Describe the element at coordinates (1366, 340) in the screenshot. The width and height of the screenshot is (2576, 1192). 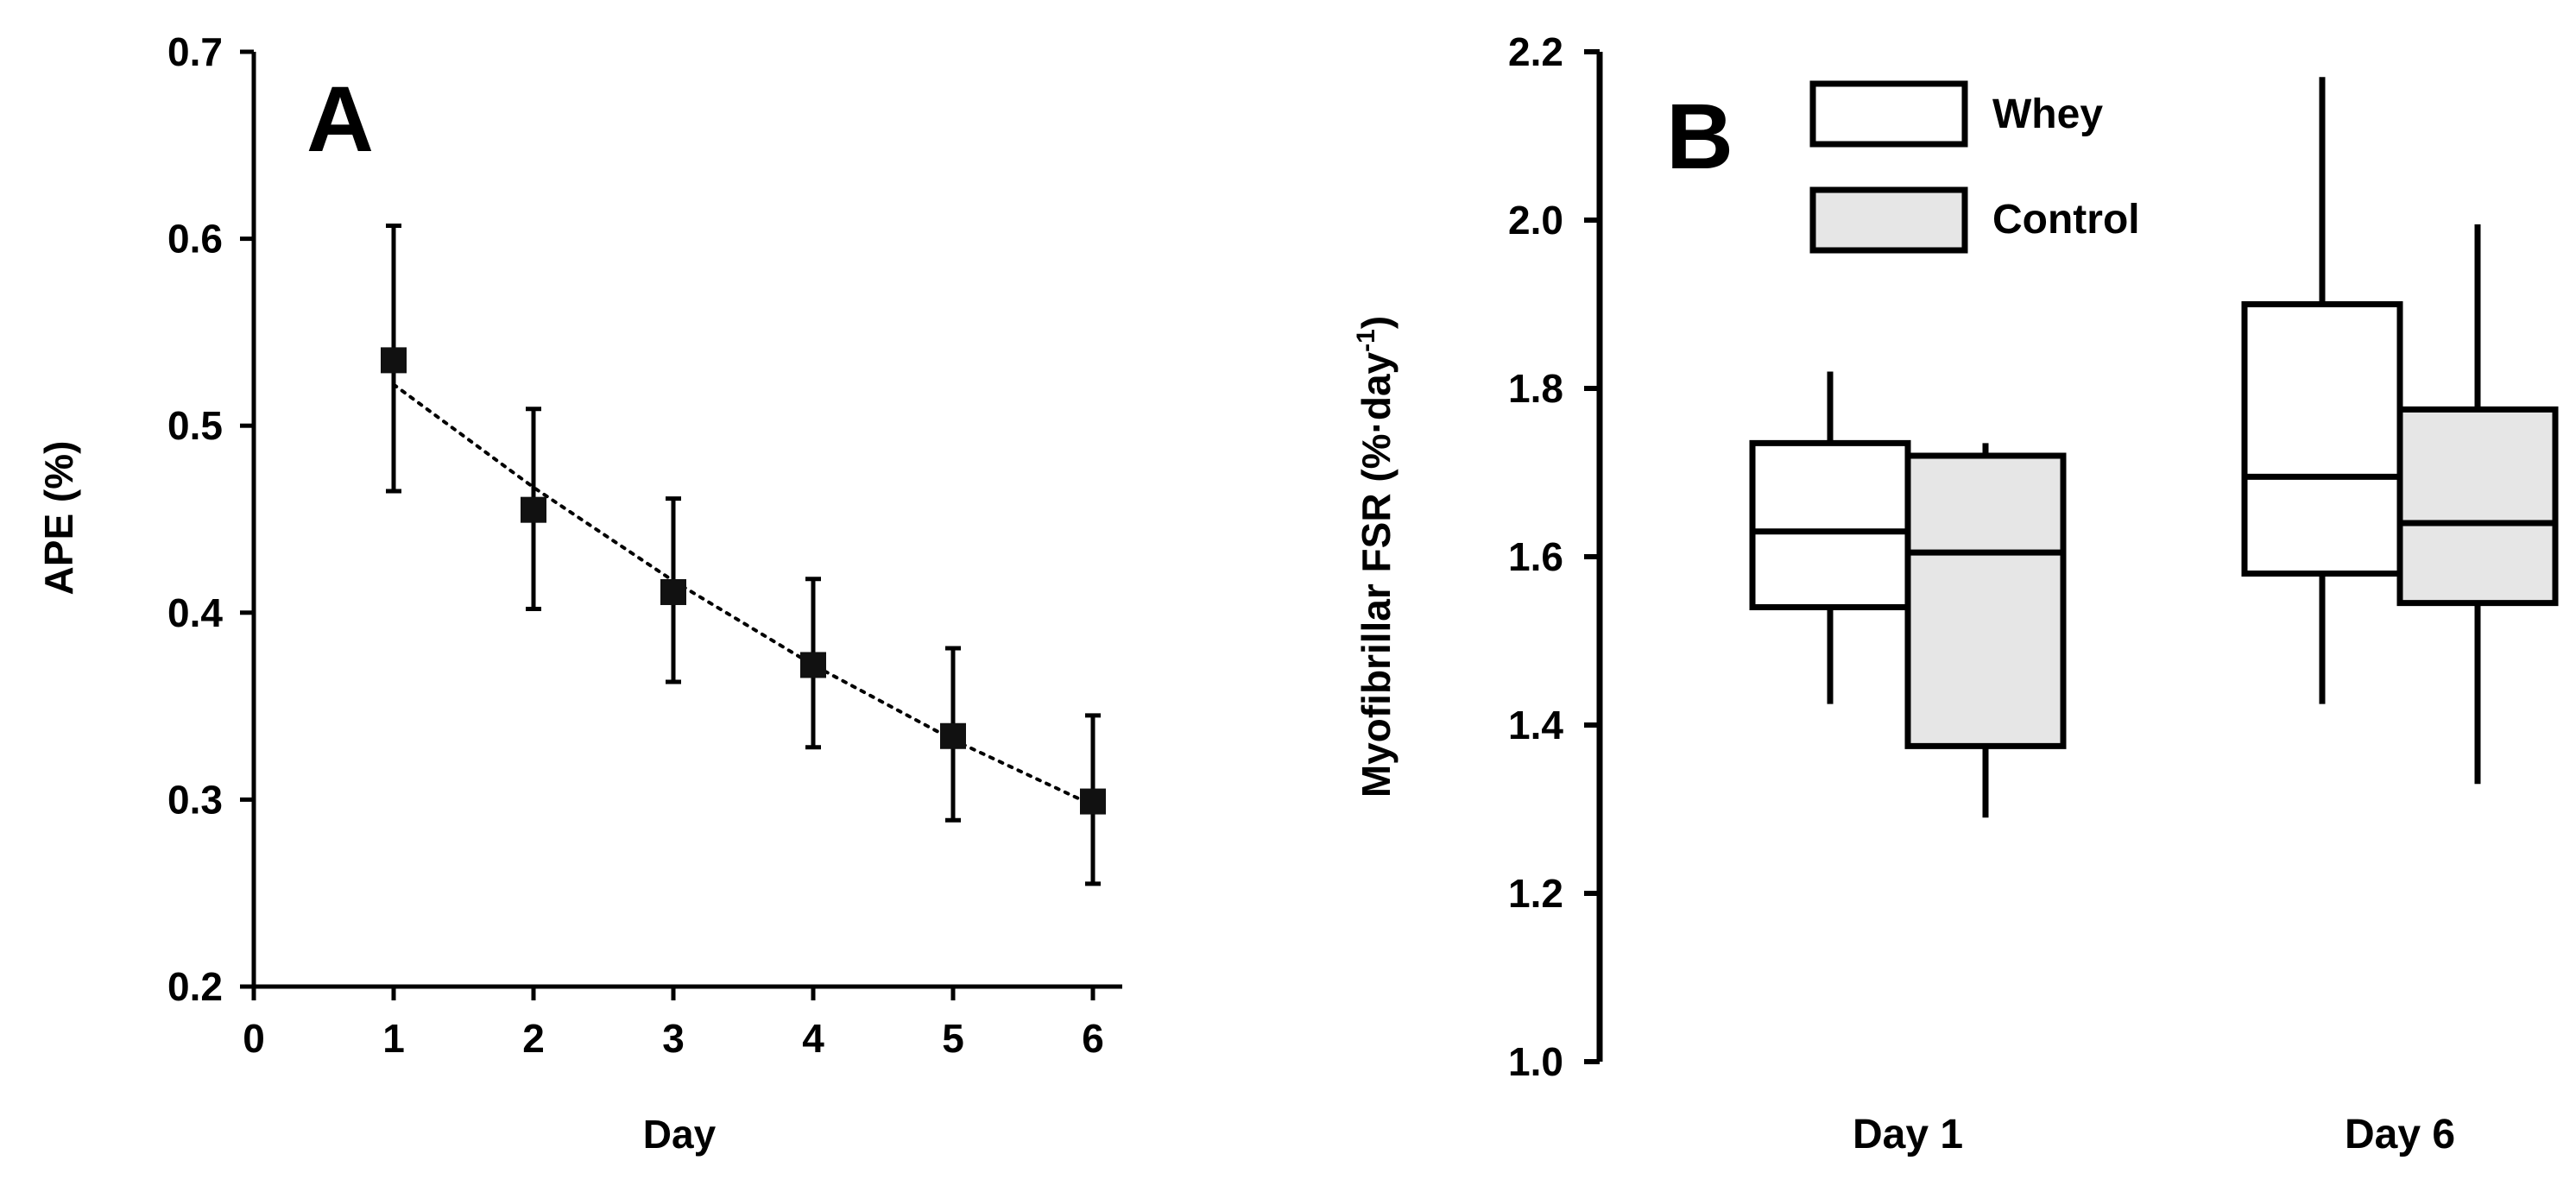
I see `b-y-axis-label-superscript: -1` at that location.